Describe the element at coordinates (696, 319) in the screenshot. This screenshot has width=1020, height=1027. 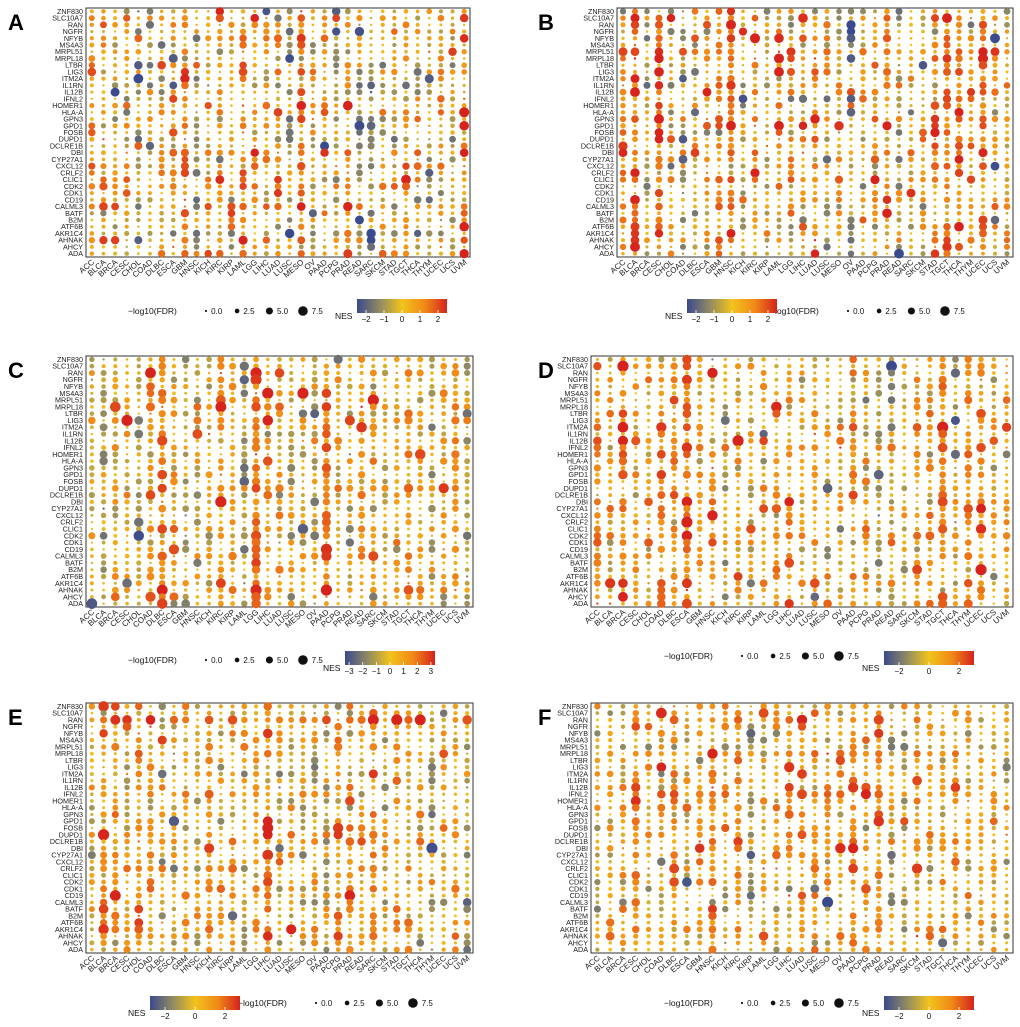
I see `nes-tick-label: −2` at that location.